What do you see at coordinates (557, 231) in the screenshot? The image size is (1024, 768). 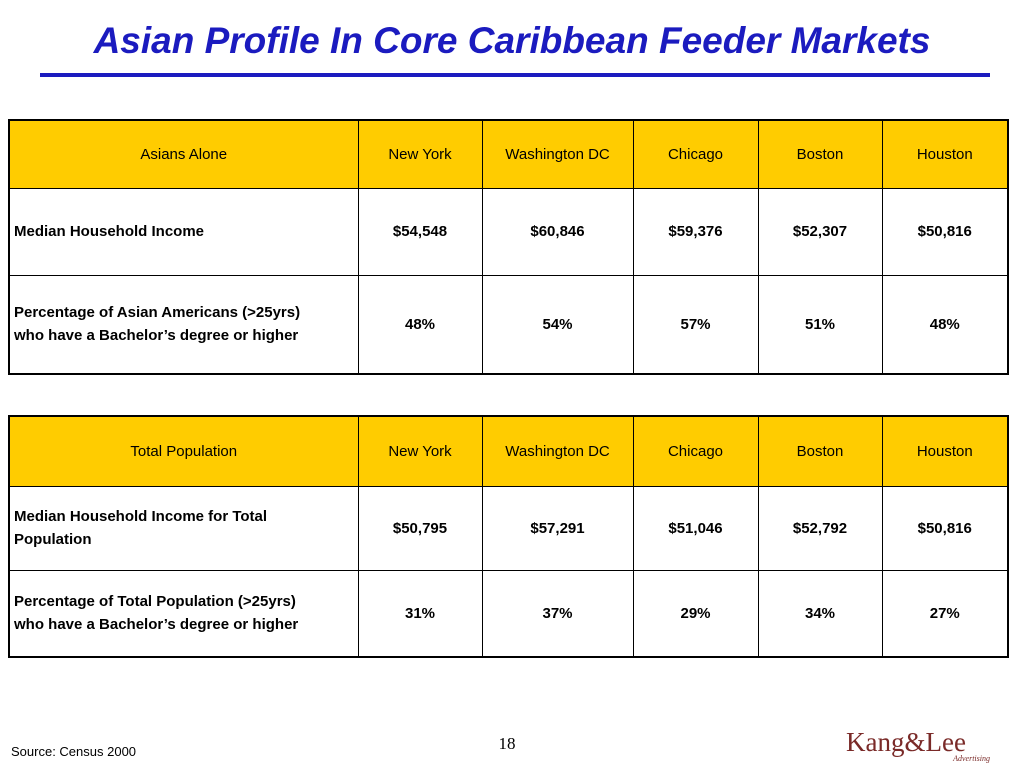 I see `value-cell: $60,846` at bounding box center [557, 231].